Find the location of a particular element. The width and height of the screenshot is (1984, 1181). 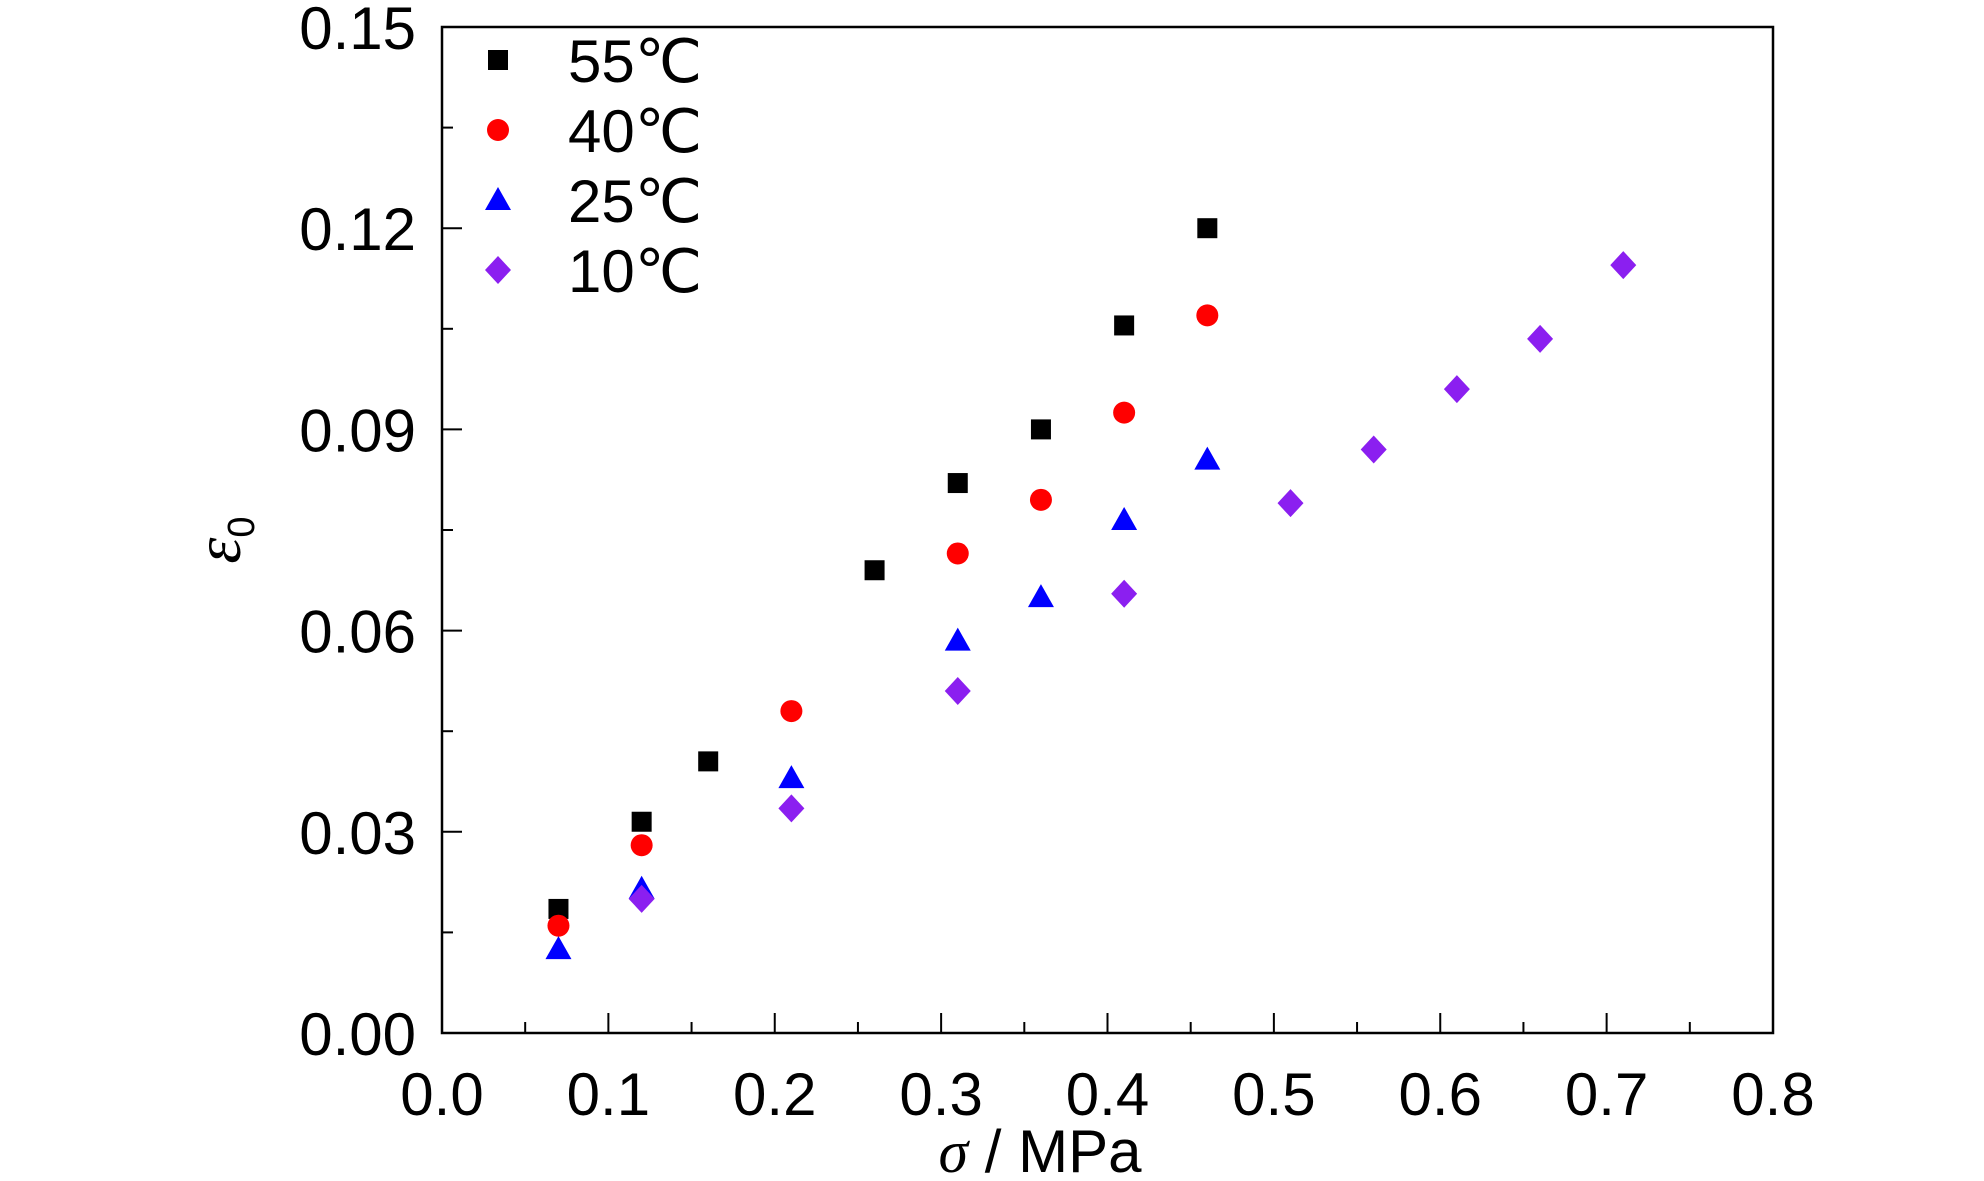

y-axis-symbol: ε is located at coordinates (218, 551).